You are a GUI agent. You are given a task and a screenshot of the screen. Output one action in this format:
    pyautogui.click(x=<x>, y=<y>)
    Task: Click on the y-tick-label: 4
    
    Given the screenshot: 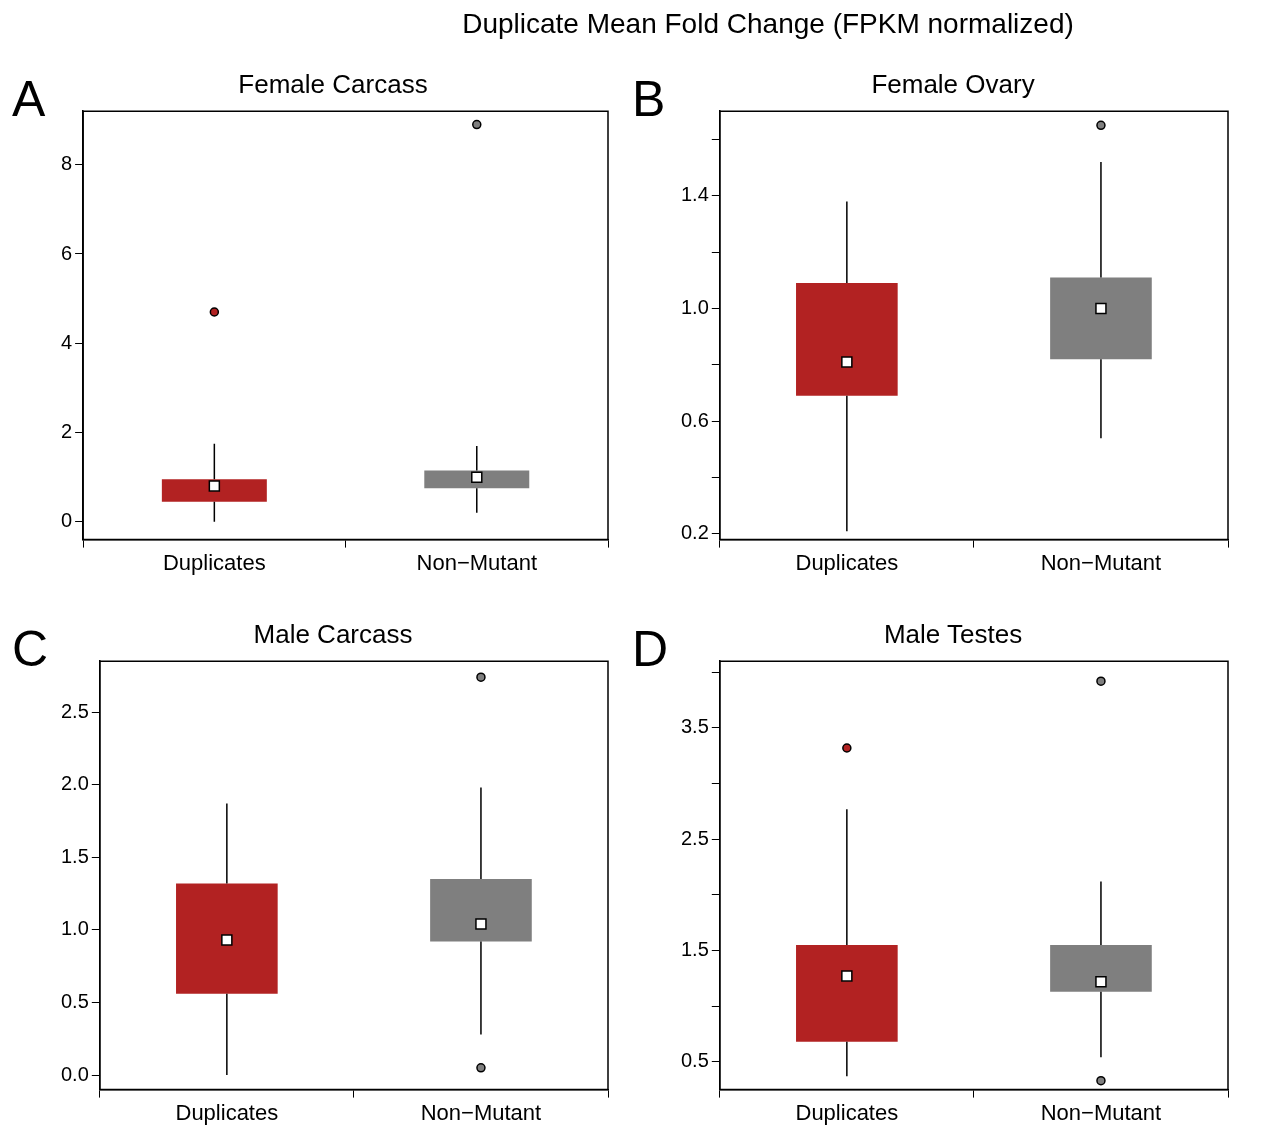 What is the action you would take?
    pyautogui.click(x=67, y=341)
    